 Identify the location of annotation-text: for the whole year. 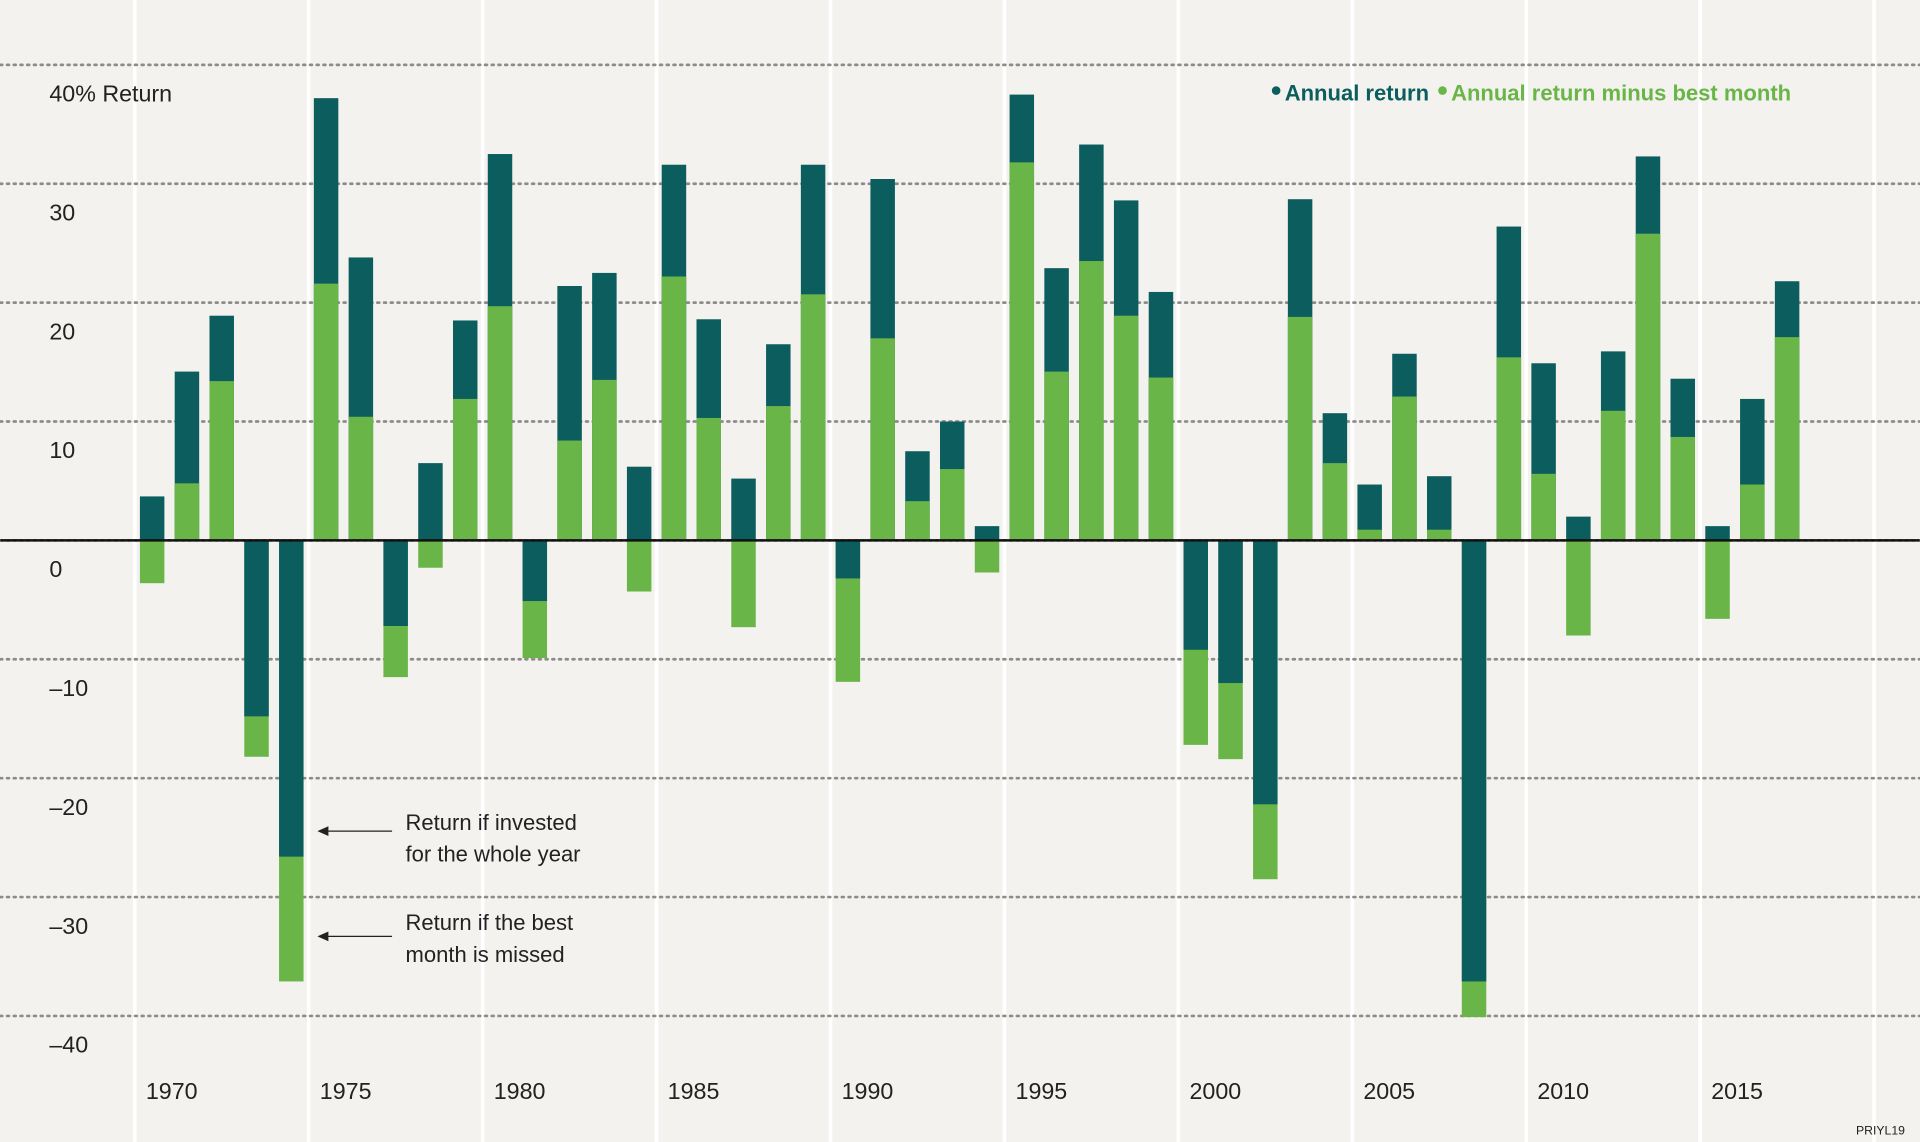
(493, 854).